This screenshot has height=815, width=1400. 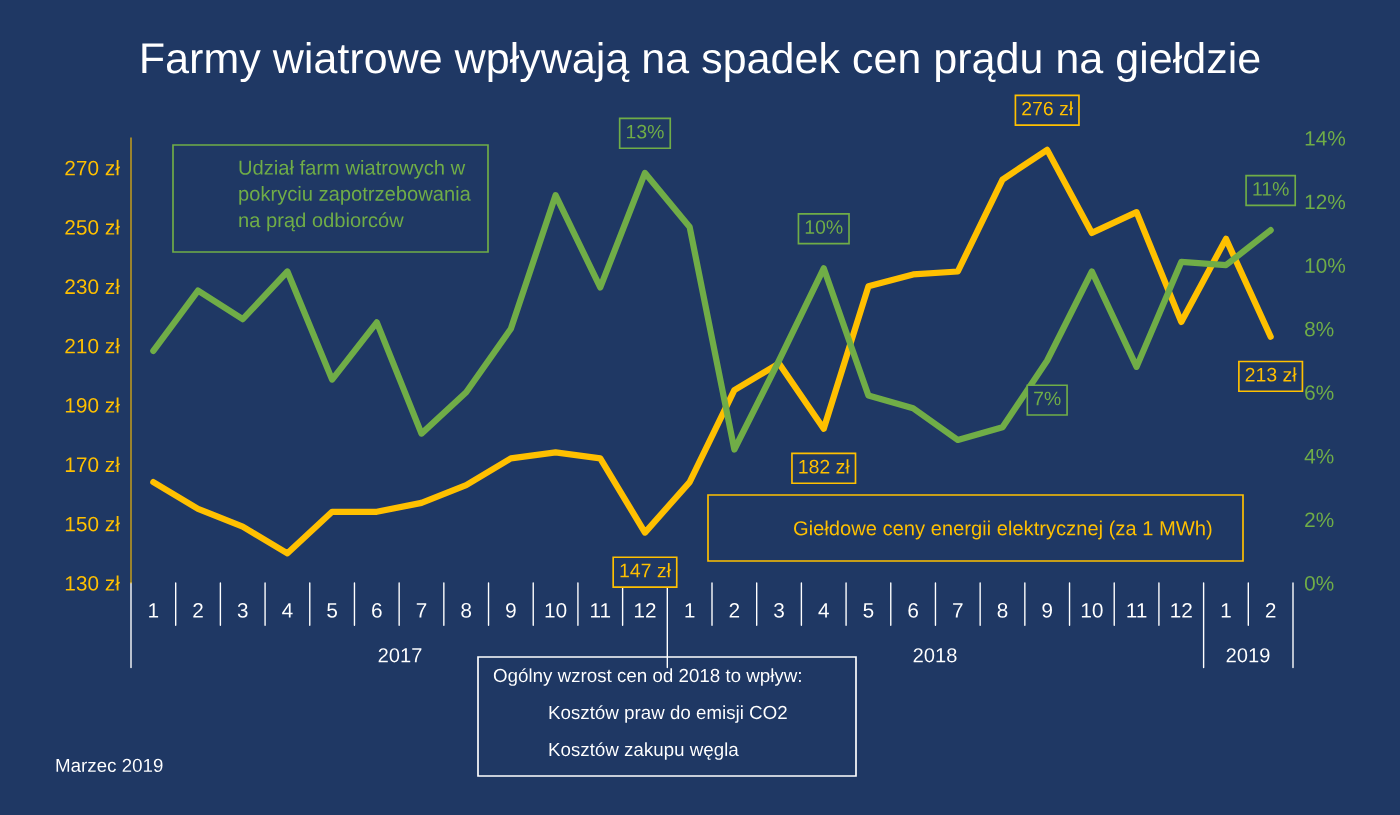 What do you see at coordinates (701, 62) in the screenshot?
I see `chart-title: Farmy wiatrowe wpływają na spadek cen prądu na giełdzie` at bounding box center [701, 62].